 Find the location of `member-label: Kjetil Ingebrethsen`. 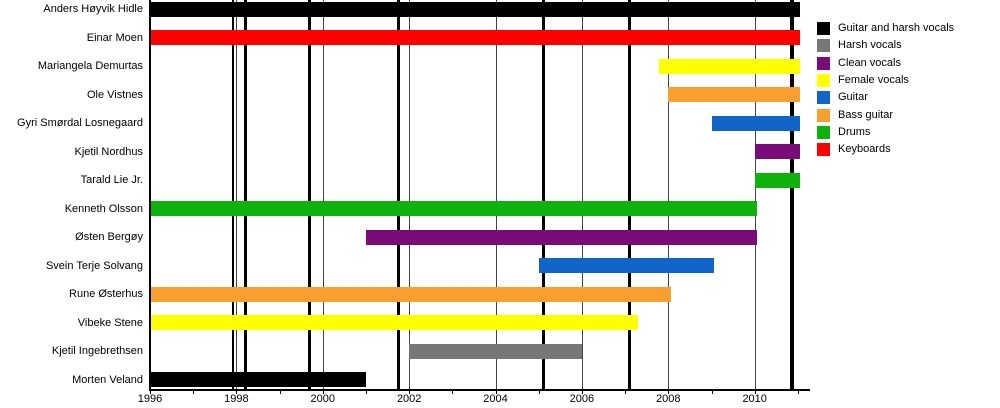

member-label: Kjetil Ingebrethsen is located at coordinates (97, 351).